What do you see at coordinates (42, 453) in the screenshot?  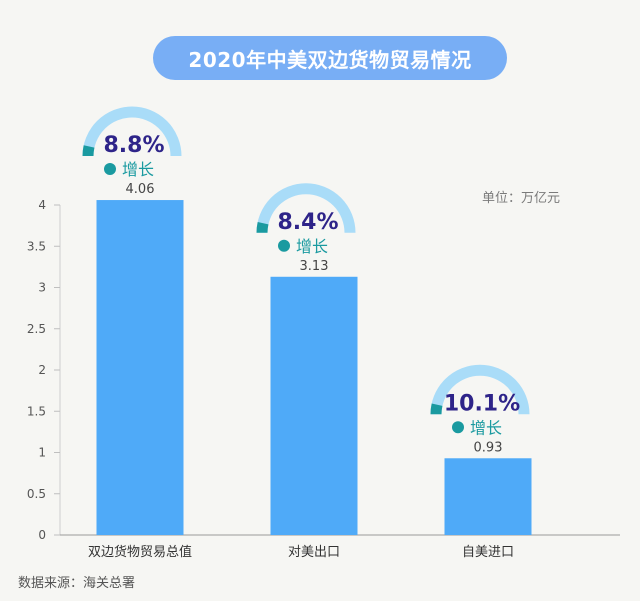 I see `y-tick-label: 1` at bounding box center [42, 453].